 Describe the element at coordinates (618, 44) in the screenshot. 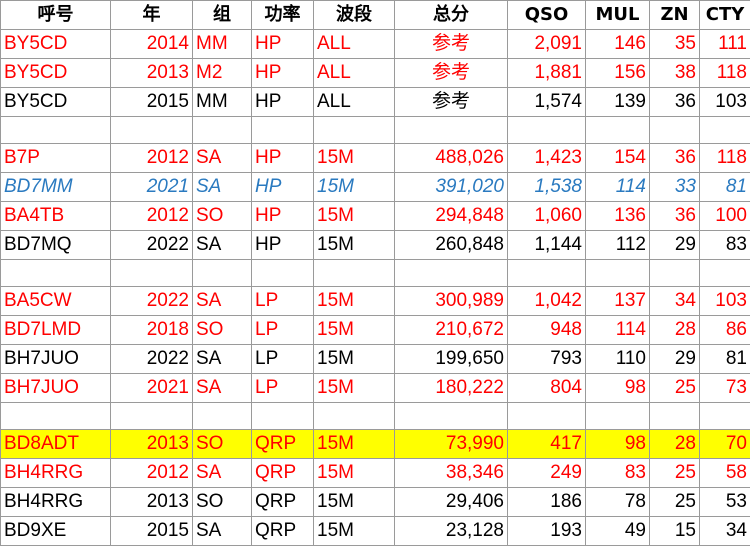

I see `mul-cell: 146` at that location.